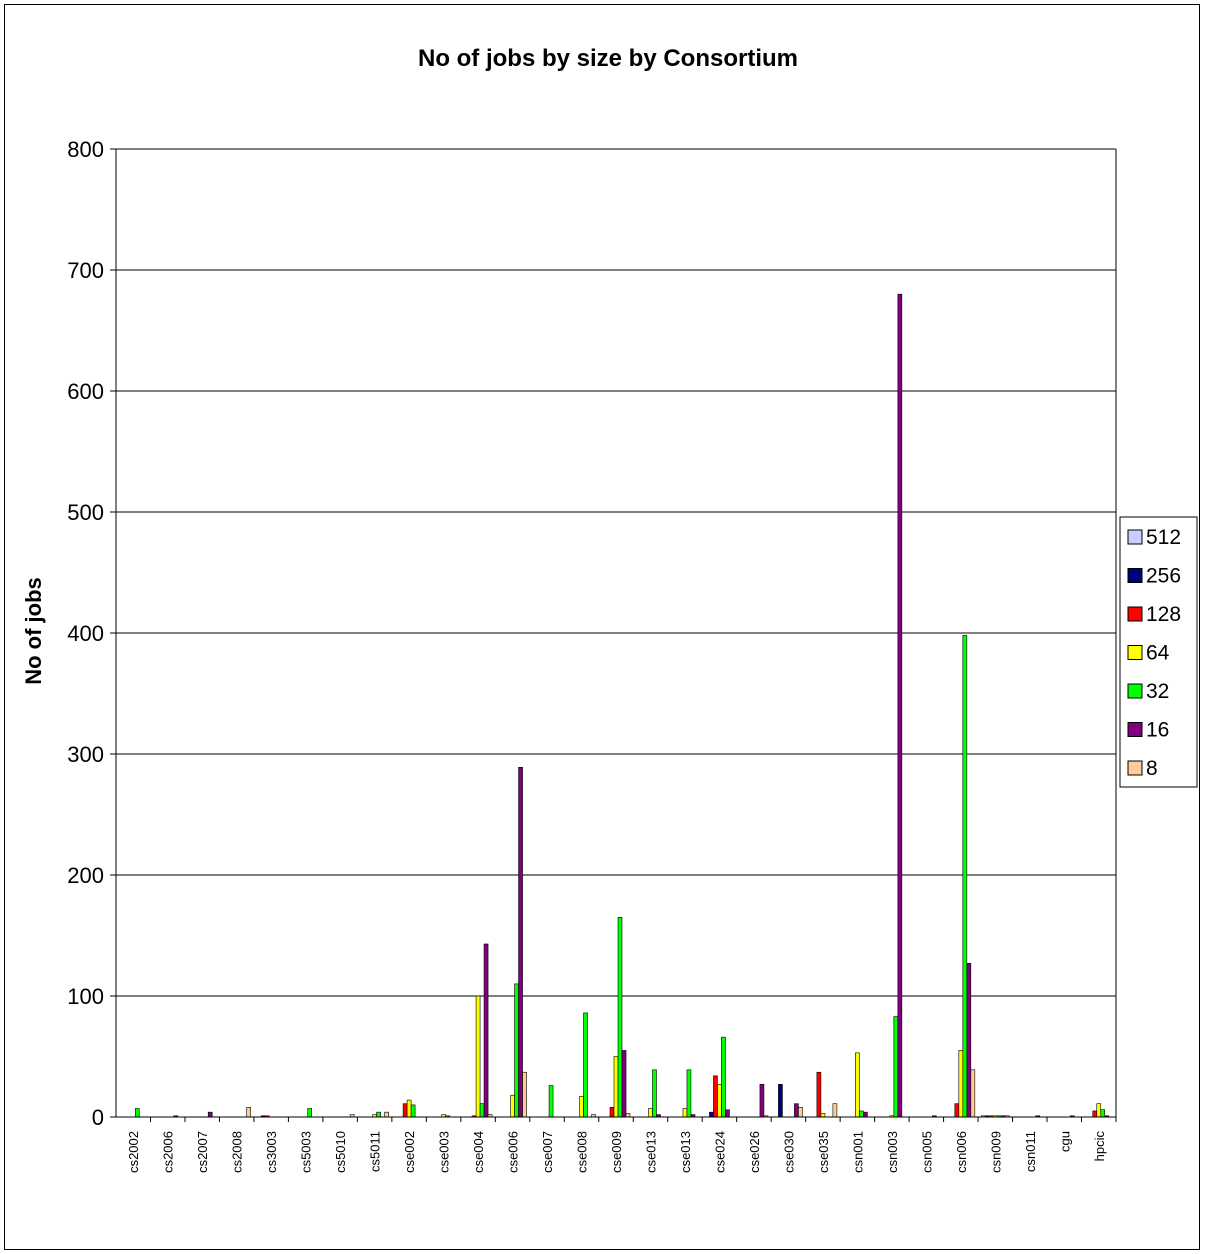  Describe the element at coordinates (1157, 730) in the screenshot. I see `legend-label: 16` at that location.